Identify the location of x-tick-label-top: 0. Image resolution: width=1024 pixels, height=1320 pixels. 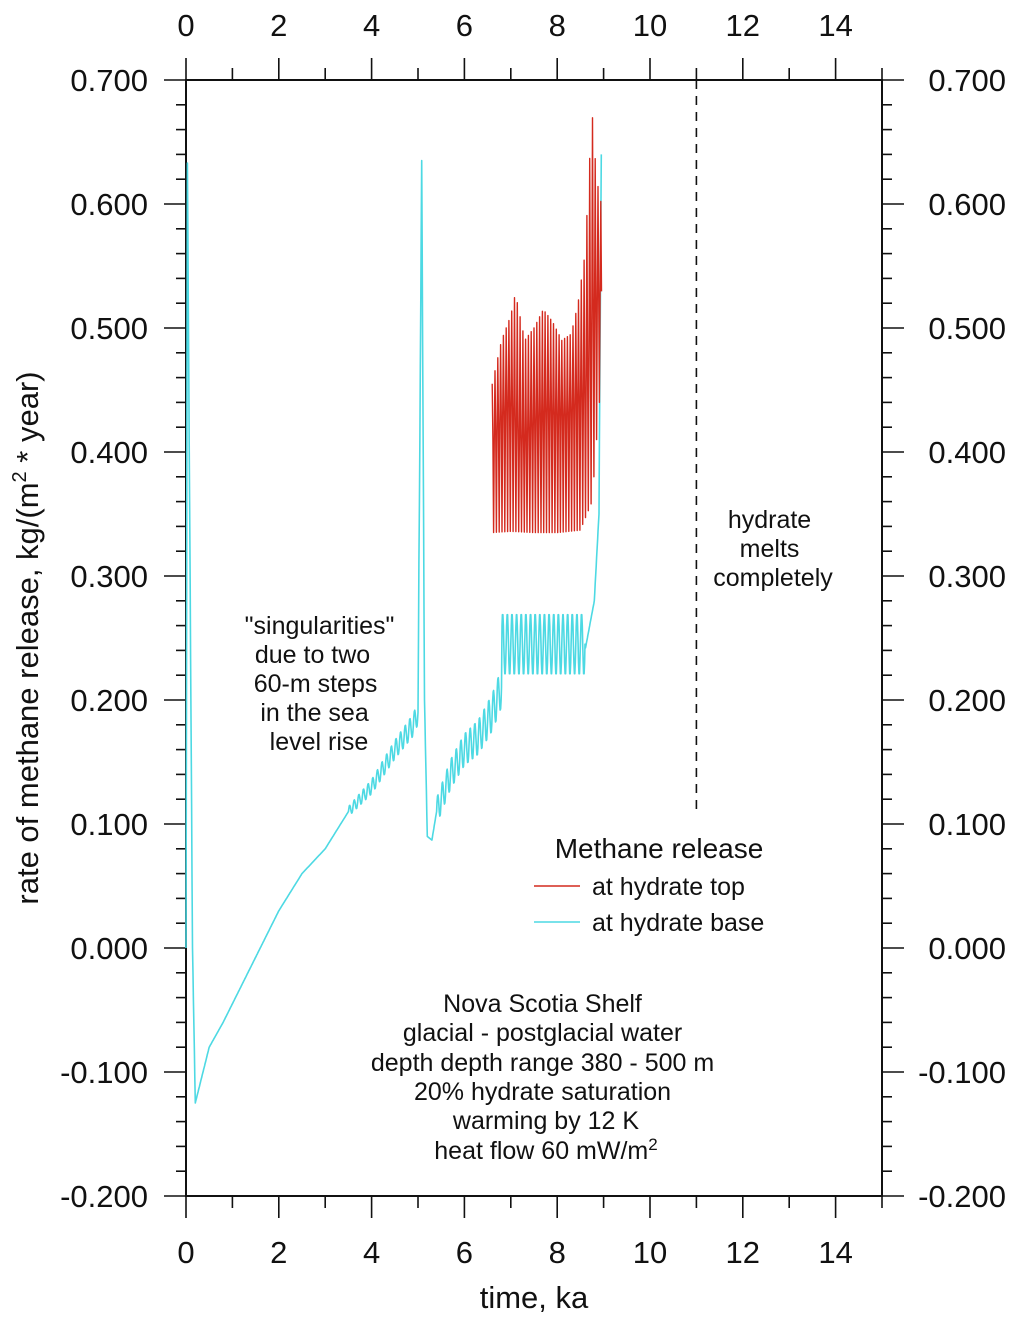
(185, 25).